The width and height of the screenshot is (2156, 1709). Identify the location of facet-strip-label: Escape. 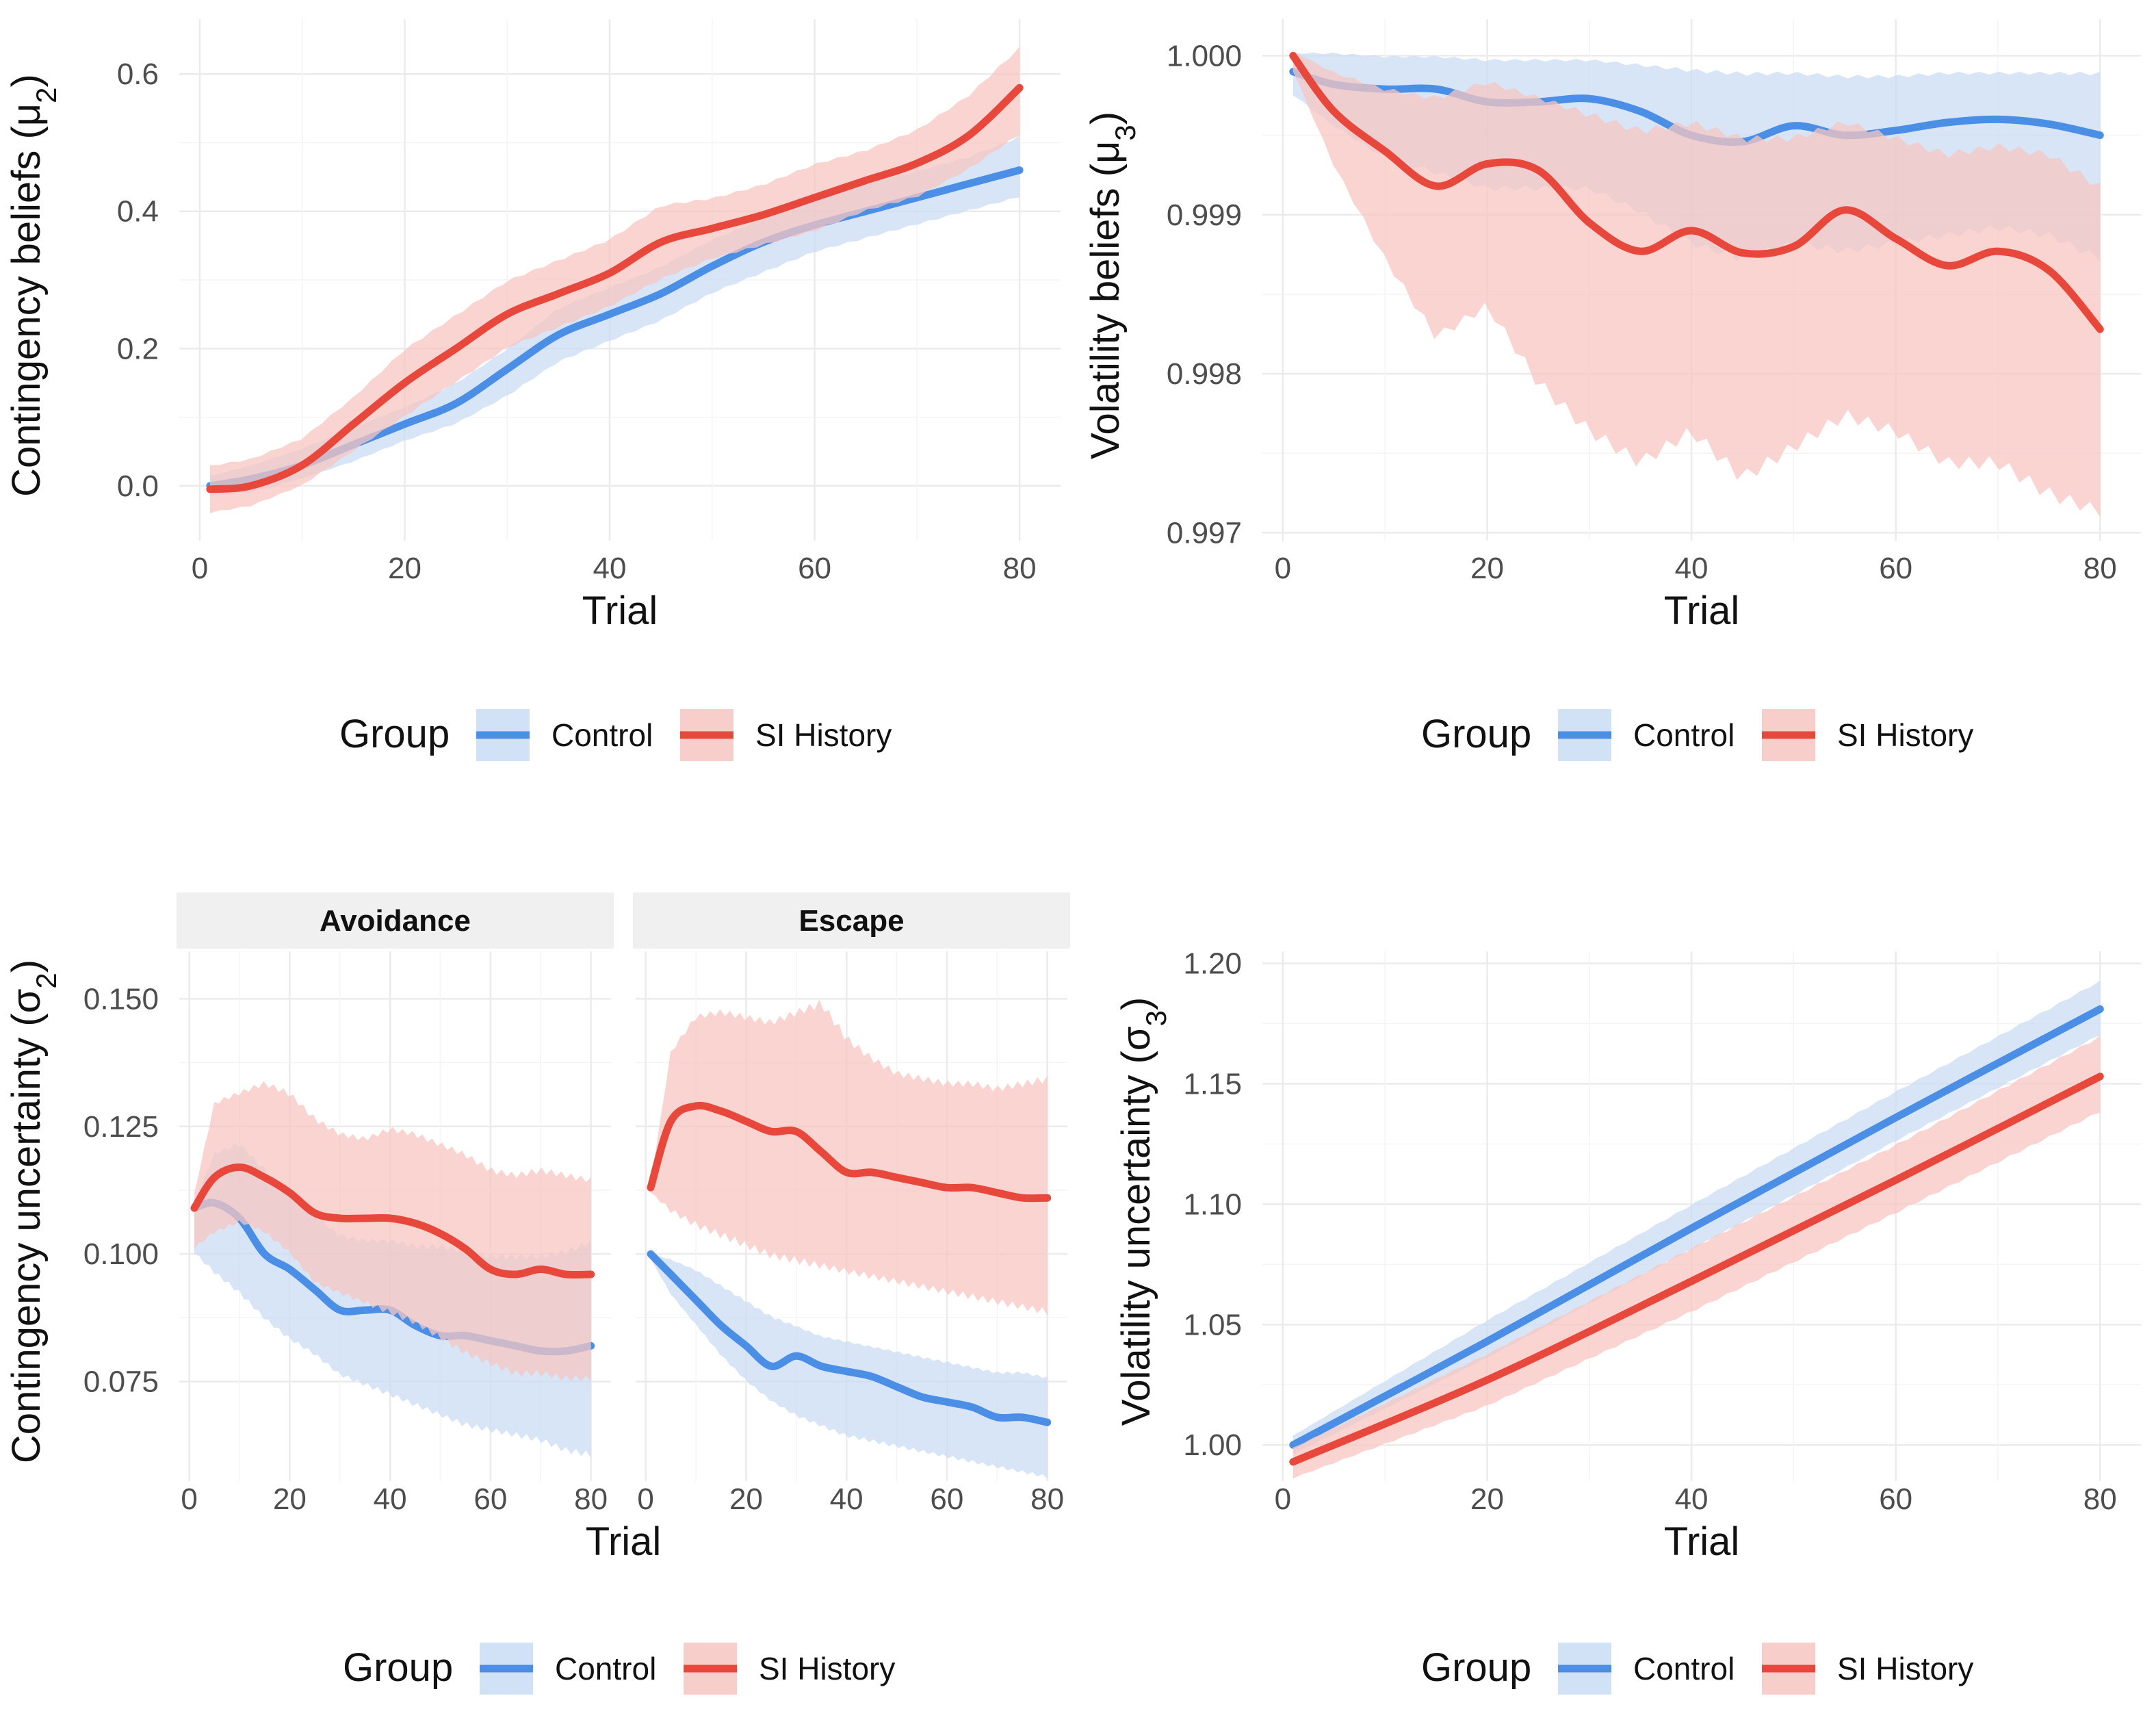
(851, 921).